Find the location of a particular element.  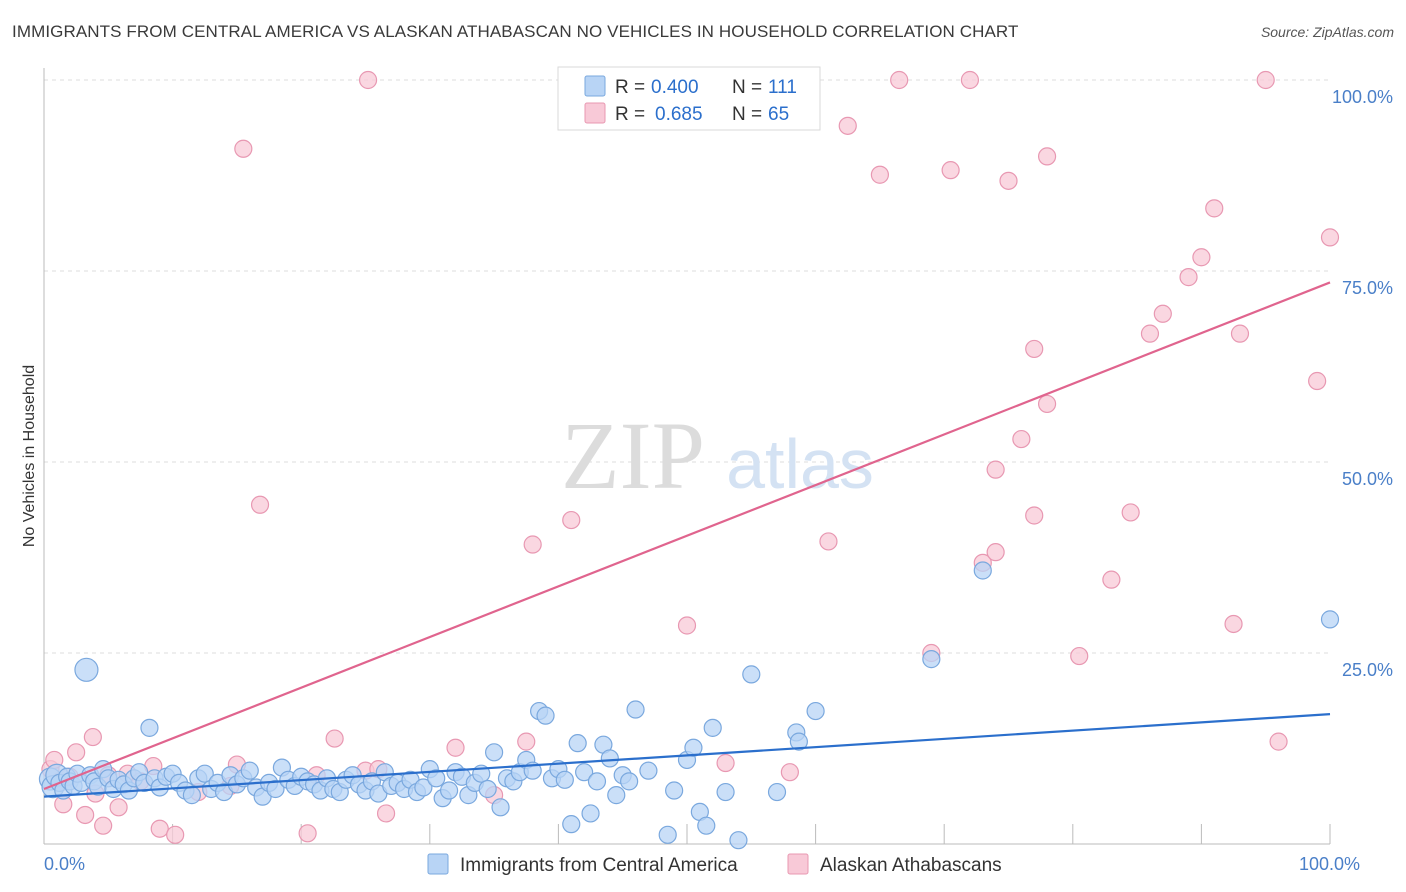

y-tick-label: 50.0% is located at coordinates (1367, 479).